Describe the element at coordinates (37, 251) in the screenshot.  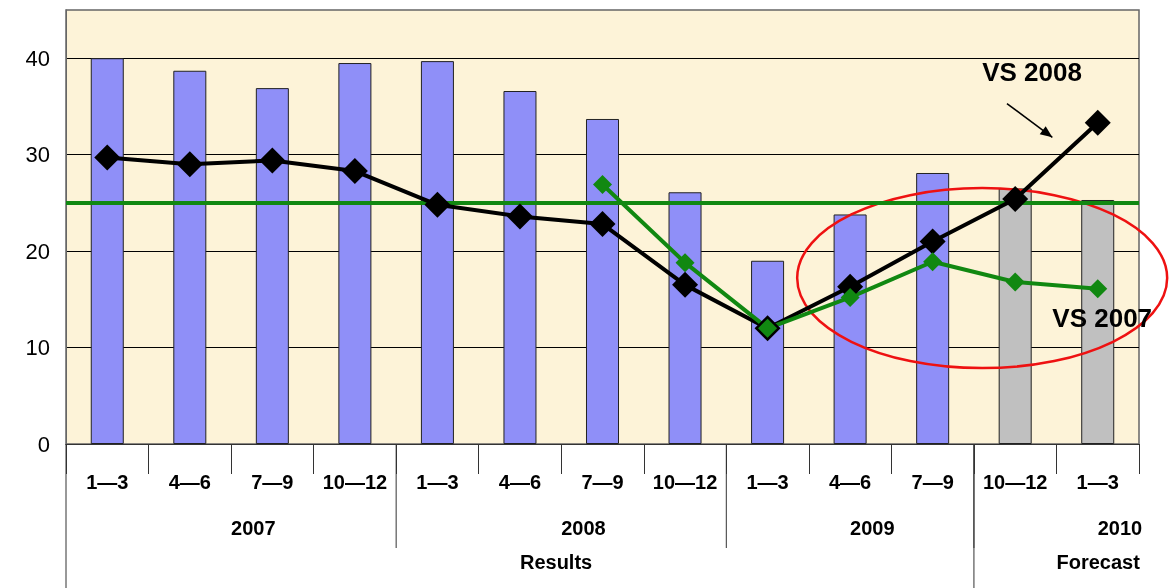
I see `y-tick-label: 20` at that location.